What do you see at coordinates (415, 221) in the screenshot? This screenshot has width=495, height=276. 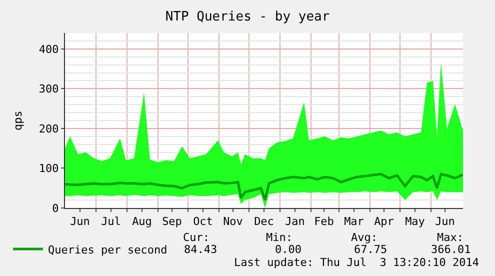 I see `x-tick-label: May` at bounding box center [415, 221].